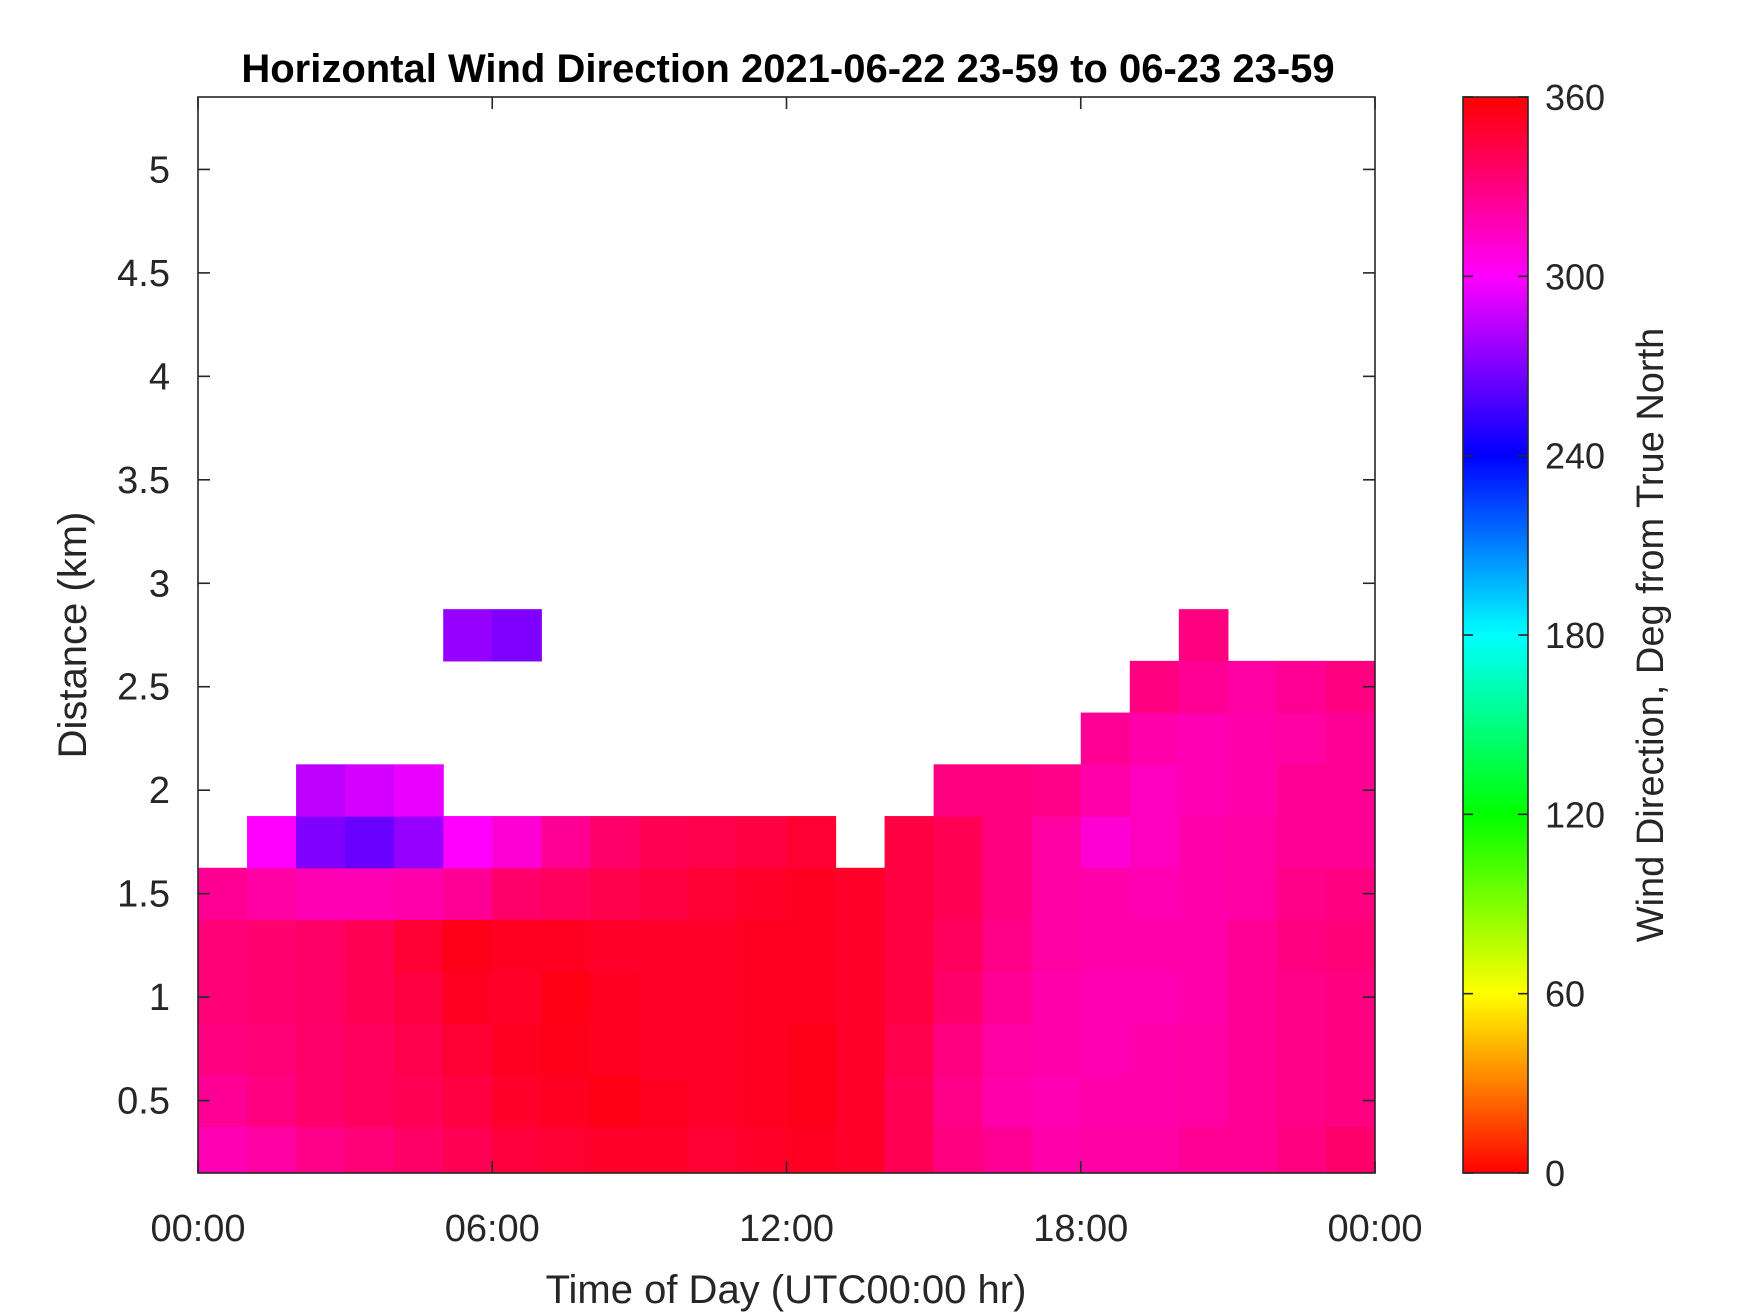 The image size is (1750, 1313). Describe the element at coordinates (1565, 994) in the screenshot. I see `colorbar-tick-label: 60` at that location.